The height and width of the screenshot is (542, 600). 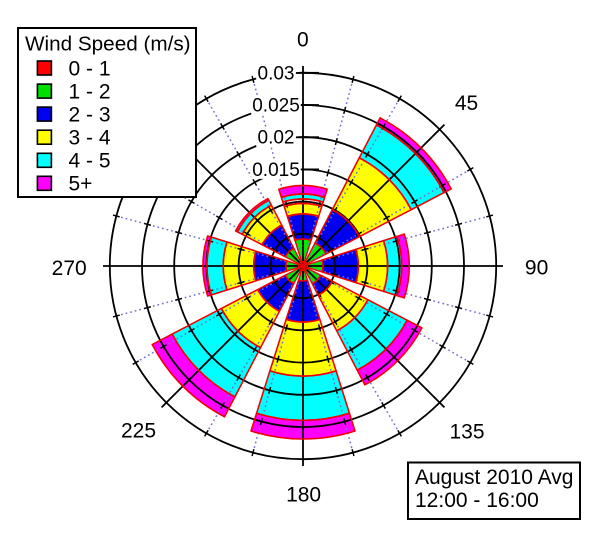 What do you see at coordinates (536, 268) in the screenshot?
I see `svg-text: 90` at bounding box center [536, 268].